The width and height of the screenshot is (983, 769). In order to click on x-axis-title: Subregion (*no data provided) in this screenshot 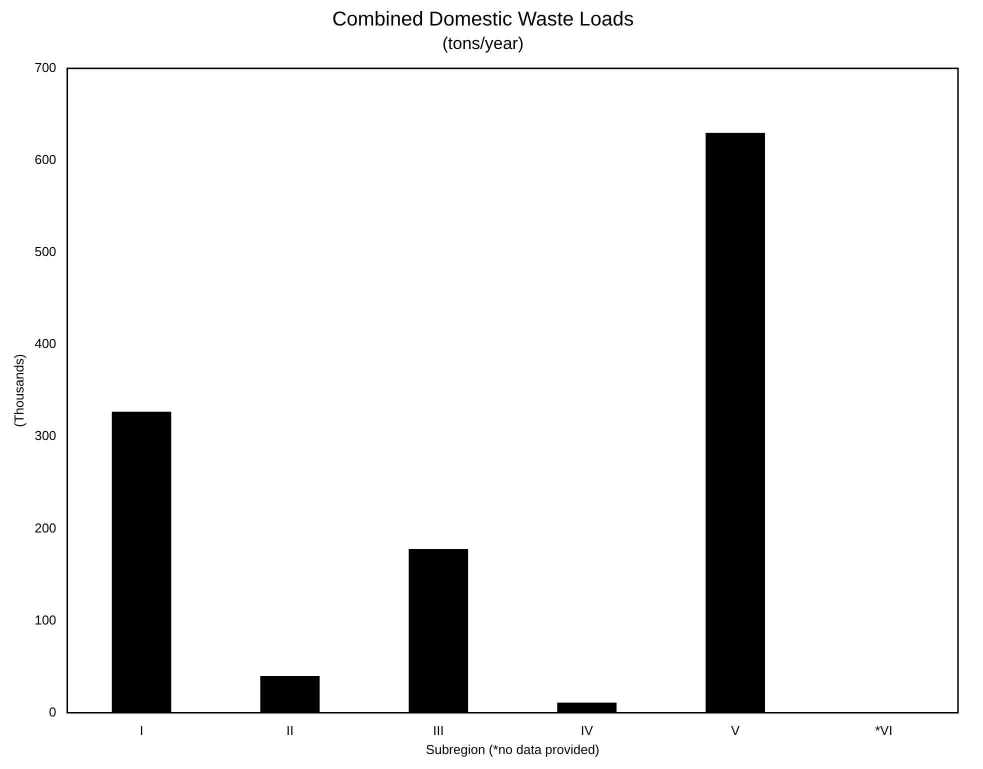, I will do `click(513, 749)`.